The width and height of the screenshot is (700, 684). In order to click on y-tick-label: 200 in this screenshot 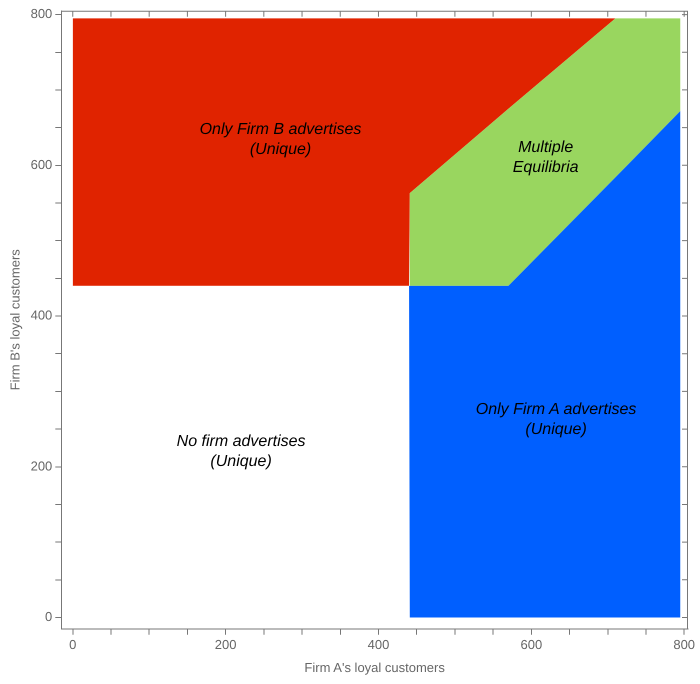, I will do `click(41, 466)`.